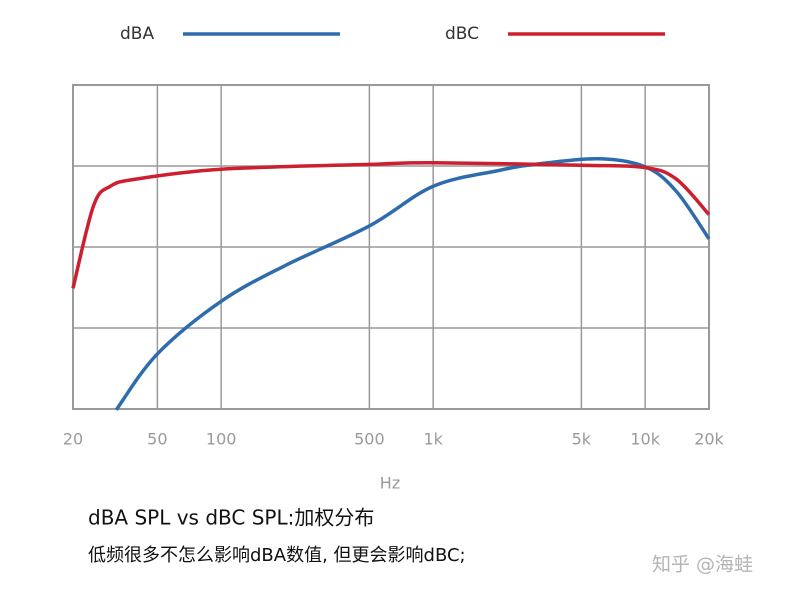 The image size is (797, 596). What do you see at coordinates (645, 439) in the screenshot?
I see `x-tick-label: 10k` at bounding box center [645, 439].